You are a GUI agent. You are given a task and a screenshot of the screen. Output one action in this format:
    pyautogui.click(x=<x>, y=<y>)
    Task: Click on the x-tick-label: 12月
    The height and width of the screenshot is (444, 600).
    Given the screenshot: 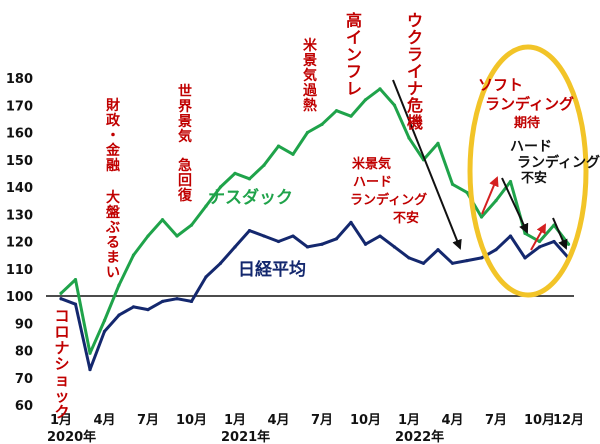 What is the action you would take?
    pyautogui.click(x=568, y=420)
    